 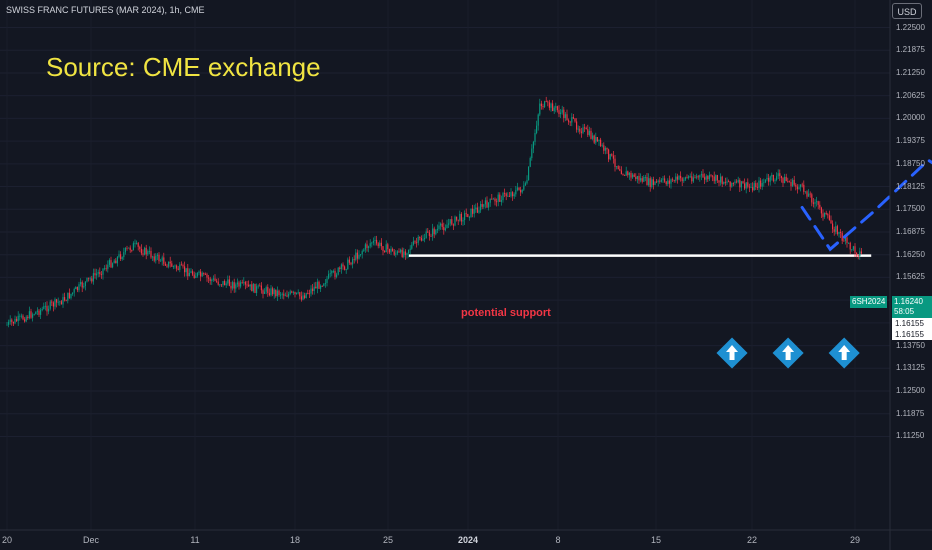 What do you see at coordinates (788, 353) in the screenshot?
I see `arrow-markers` at bounding box center [788, 353].